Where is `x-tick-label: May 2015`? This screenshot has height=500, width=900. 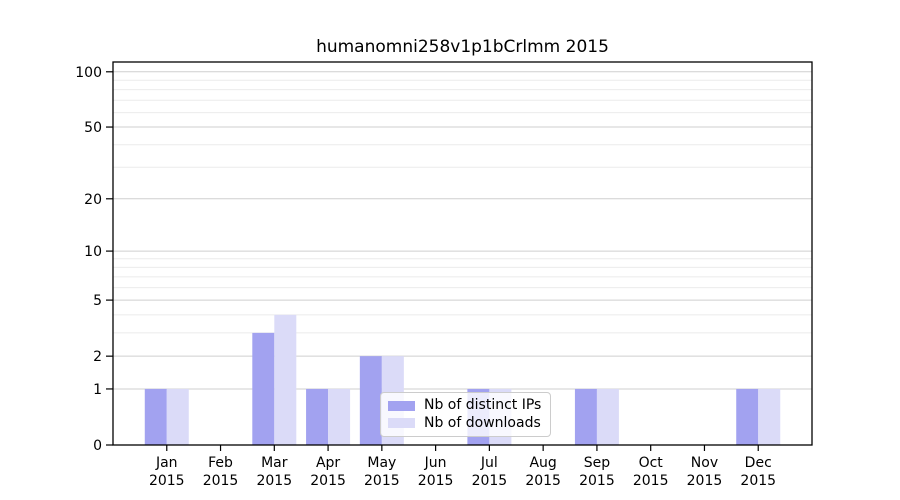
x-tick-label: May 2015 is located at coordinates (382, 472).